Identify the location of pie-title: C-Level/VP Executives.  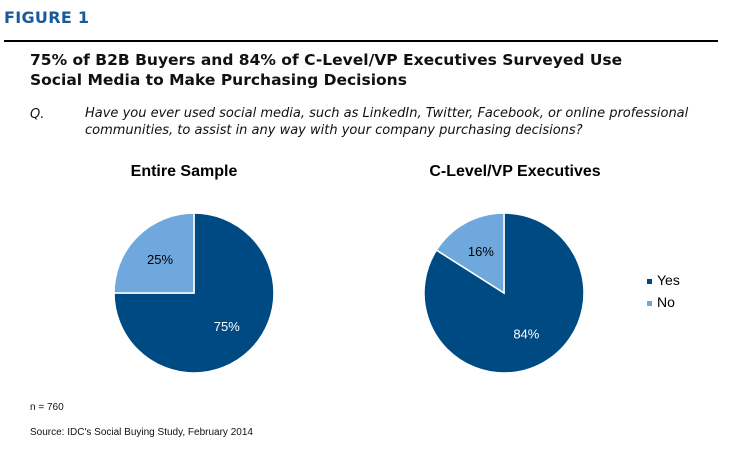
(514, 171).